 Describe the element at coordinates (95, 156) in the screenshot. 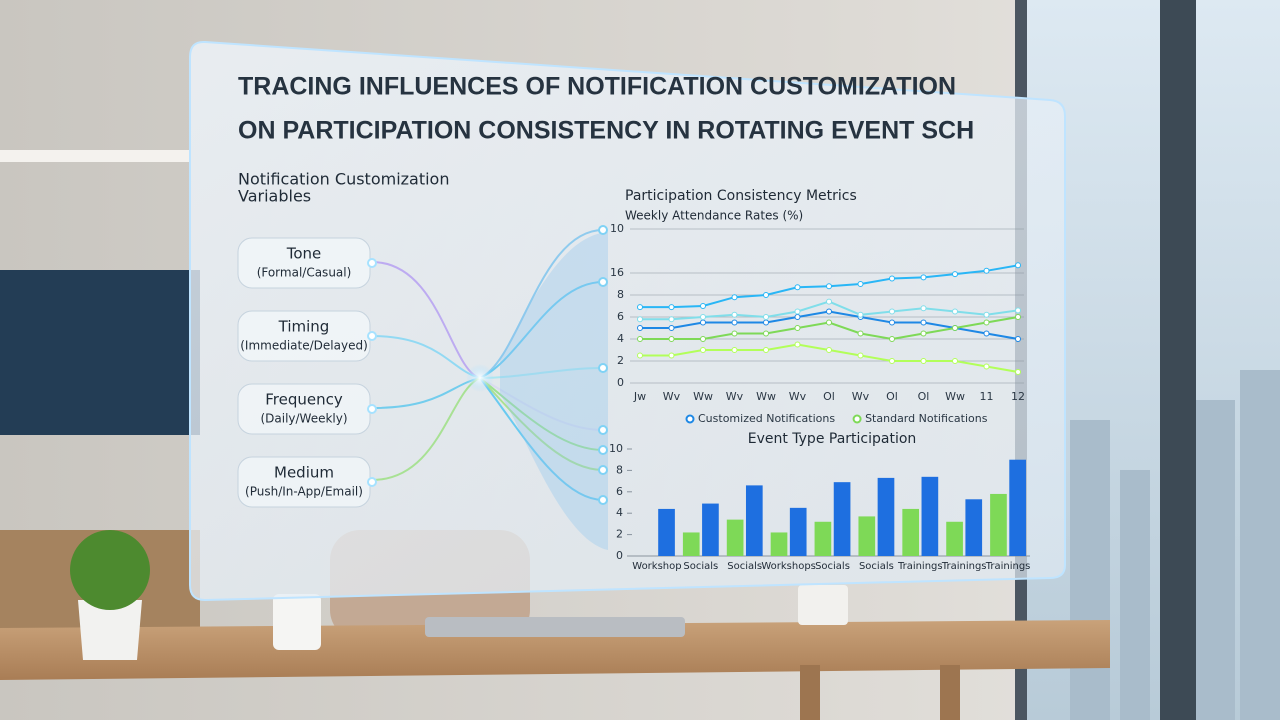

I see `shelf-light` at that location.